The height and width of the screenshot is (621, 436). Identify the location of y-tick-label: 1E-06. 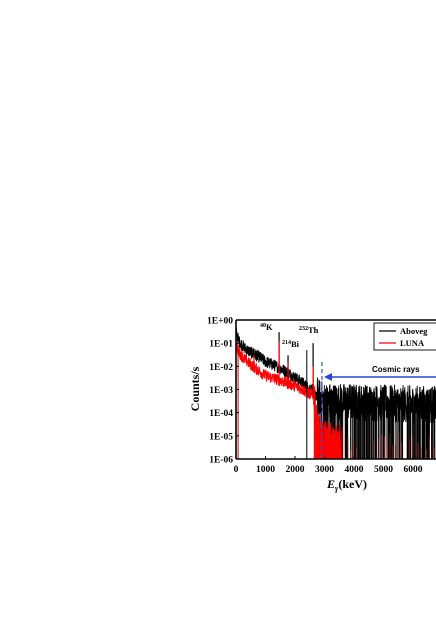
(221, 461).